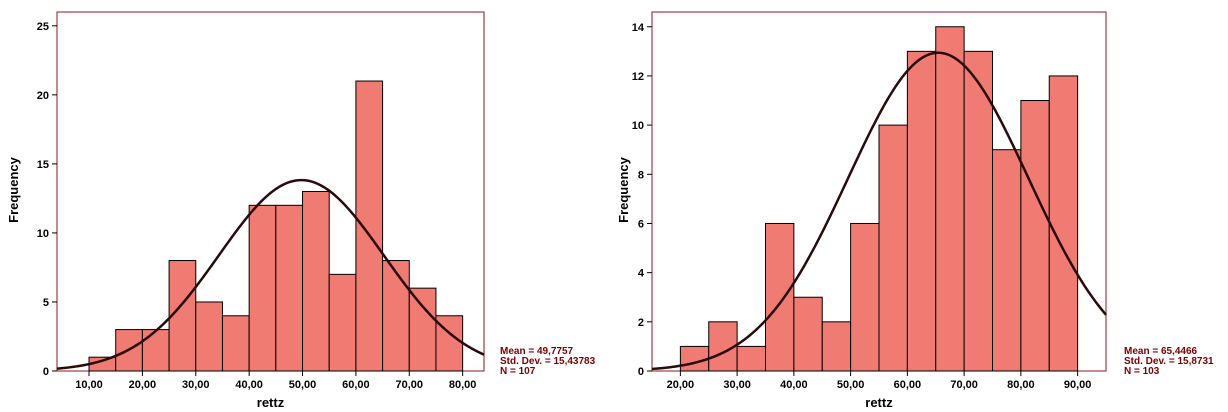 The image size is (1228, 412). I want to click on stats-text: N = 103, so click(1142, 371).